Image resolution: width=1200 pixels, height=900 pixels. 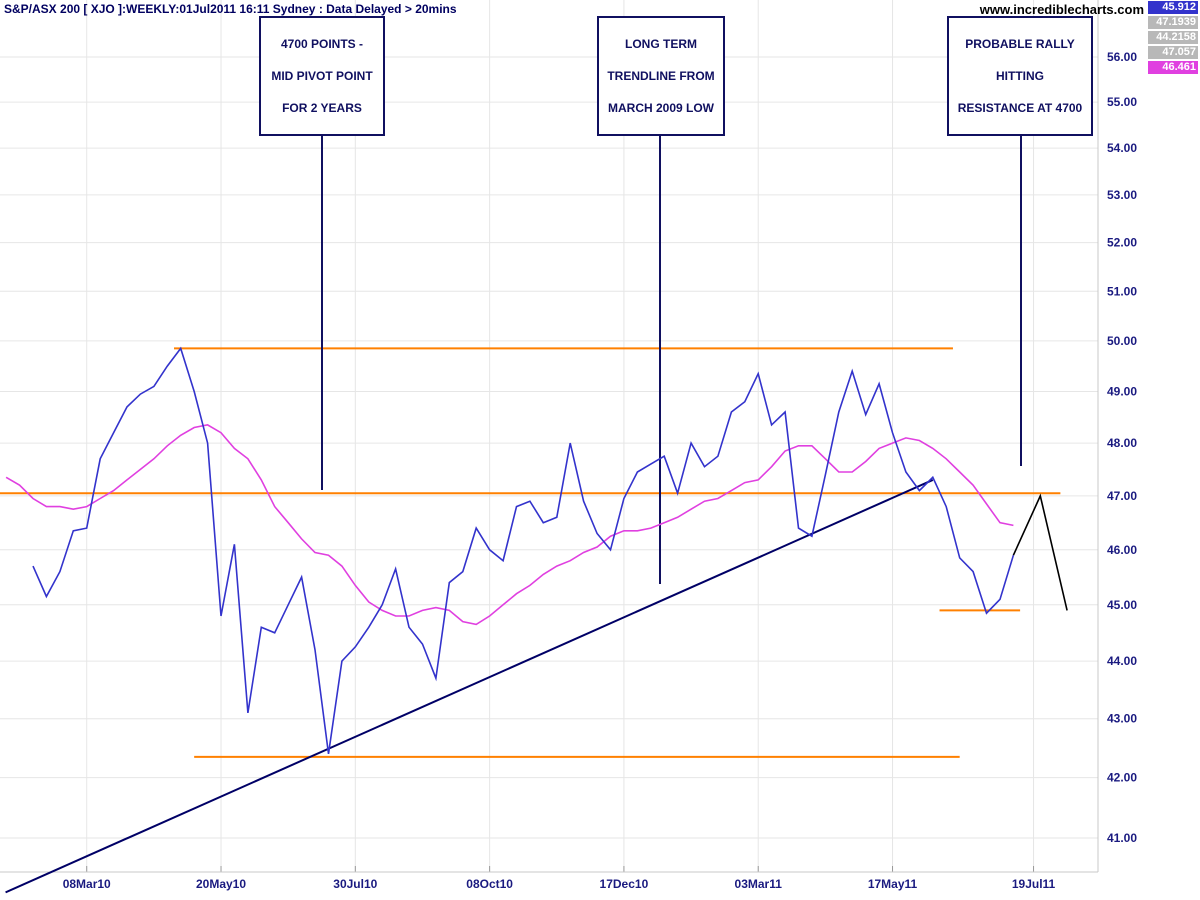 What do you see at coordinates (1122, 391) in the screenshot?
I see `y-tick-label: 49.00` at bounding box center [1122, 391].